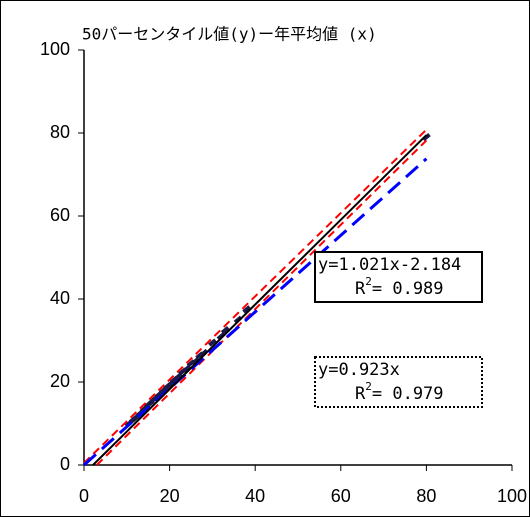  I want to click on y-tick-label: 0, so click(65, 464).